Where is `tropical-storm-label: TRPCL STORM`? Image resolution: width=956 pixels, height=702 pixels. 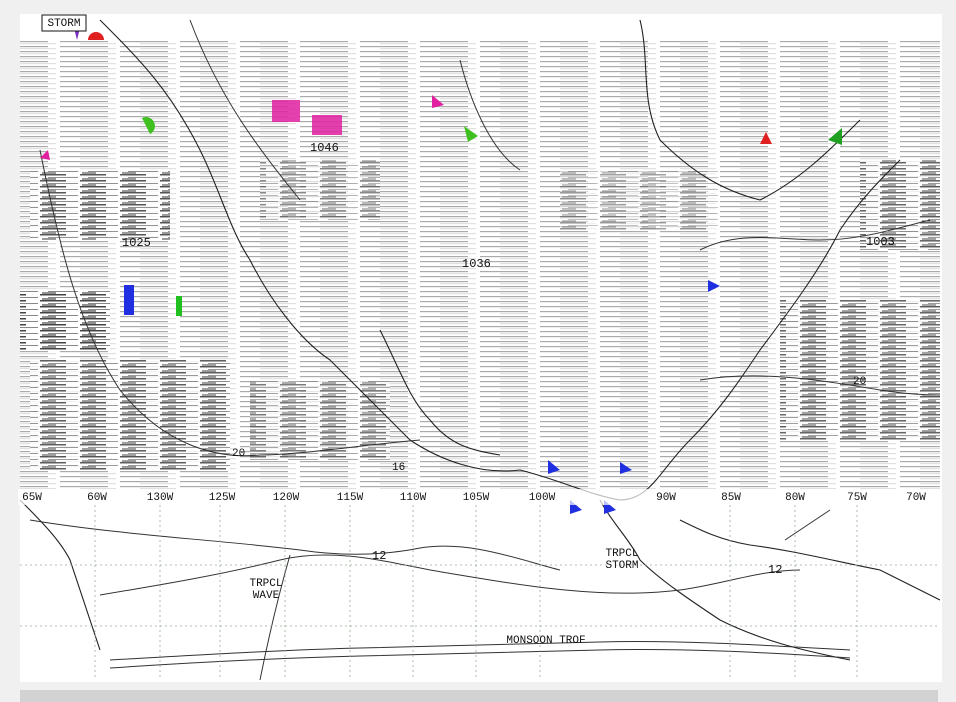
tropical-storm-label: TRPCL STORM is located at coordinates (621, 560).